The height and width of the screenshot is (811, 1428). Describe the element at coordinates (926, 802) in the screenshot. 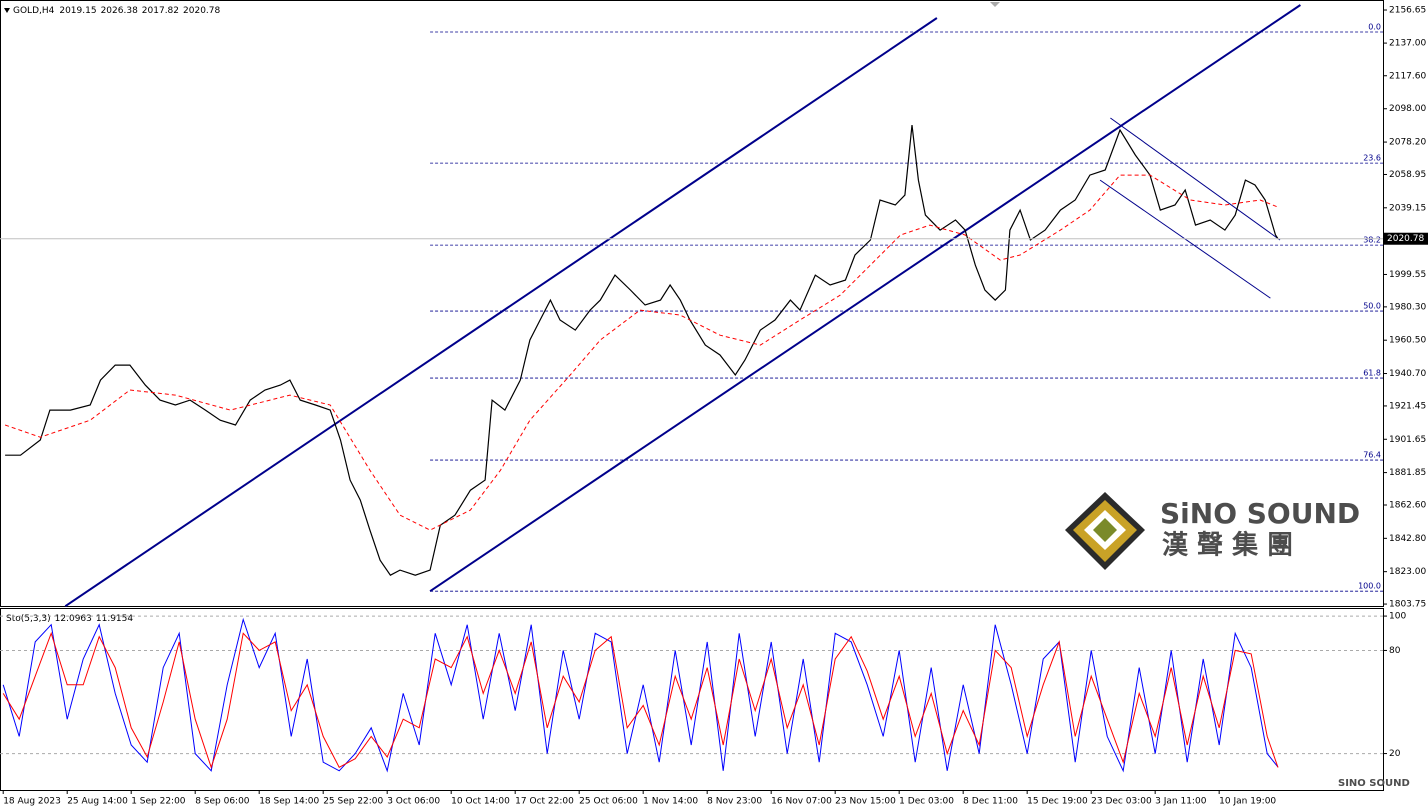

I see `x-tick-label: 1 Dec 03:00` at that location.